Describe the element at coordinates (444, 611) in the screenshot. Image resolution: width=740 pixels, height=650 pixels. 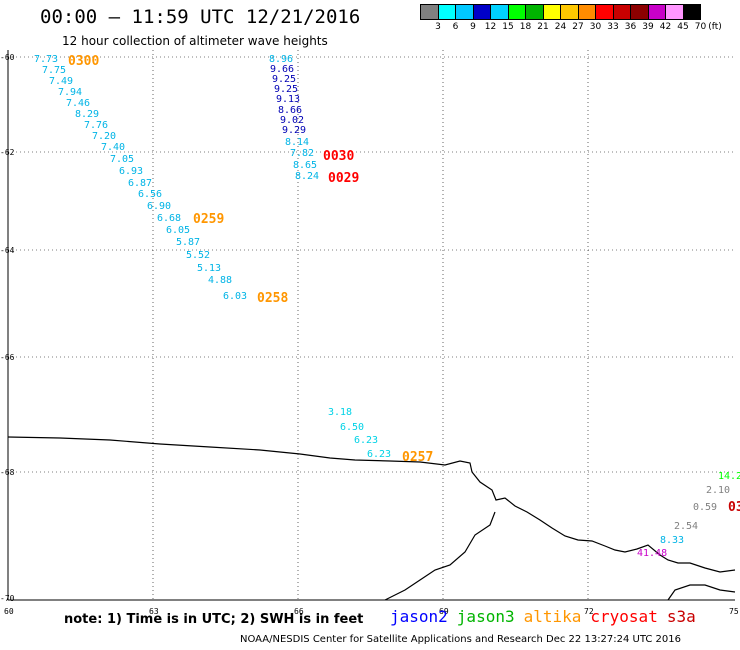
I see `lon-tick-label: 69` at that location.